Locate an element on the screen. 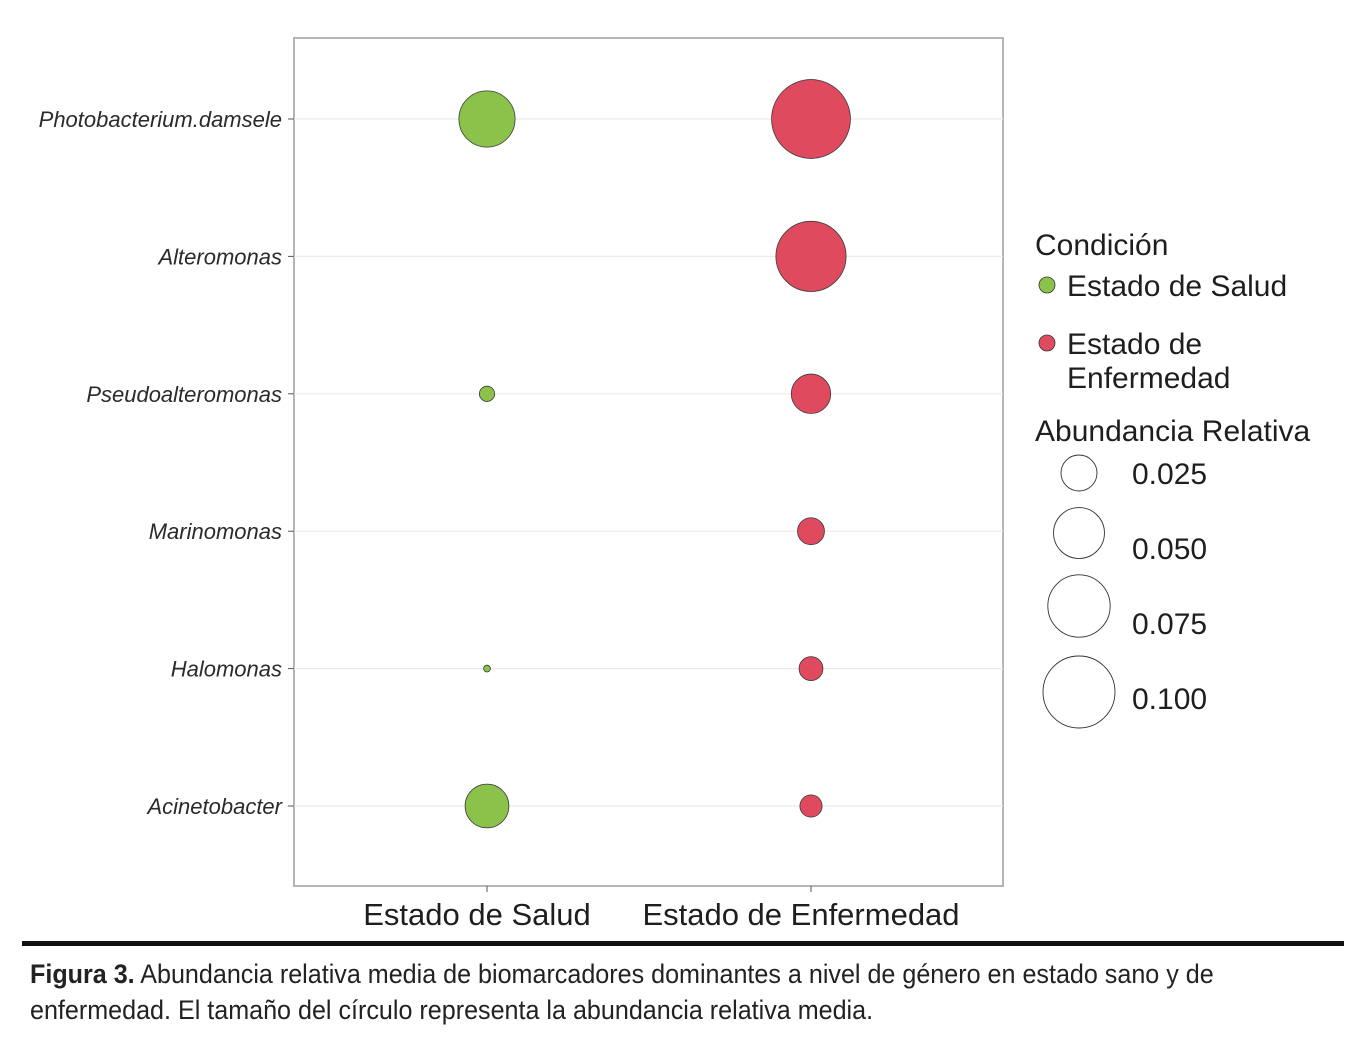  legend-label-enfermedad-2: Enfermedad is located at coordinates (1148, 378).